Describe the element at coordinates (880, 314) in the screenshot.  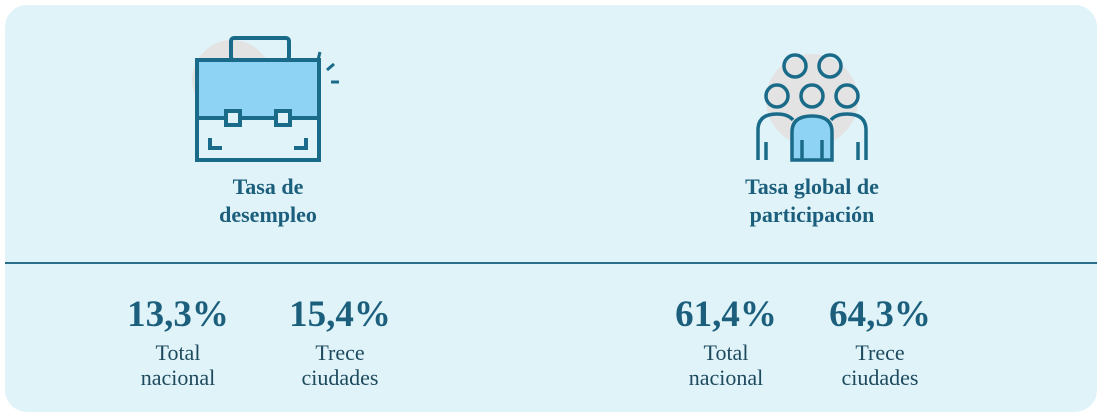
I see `stat-value: 64,3%` at that location.